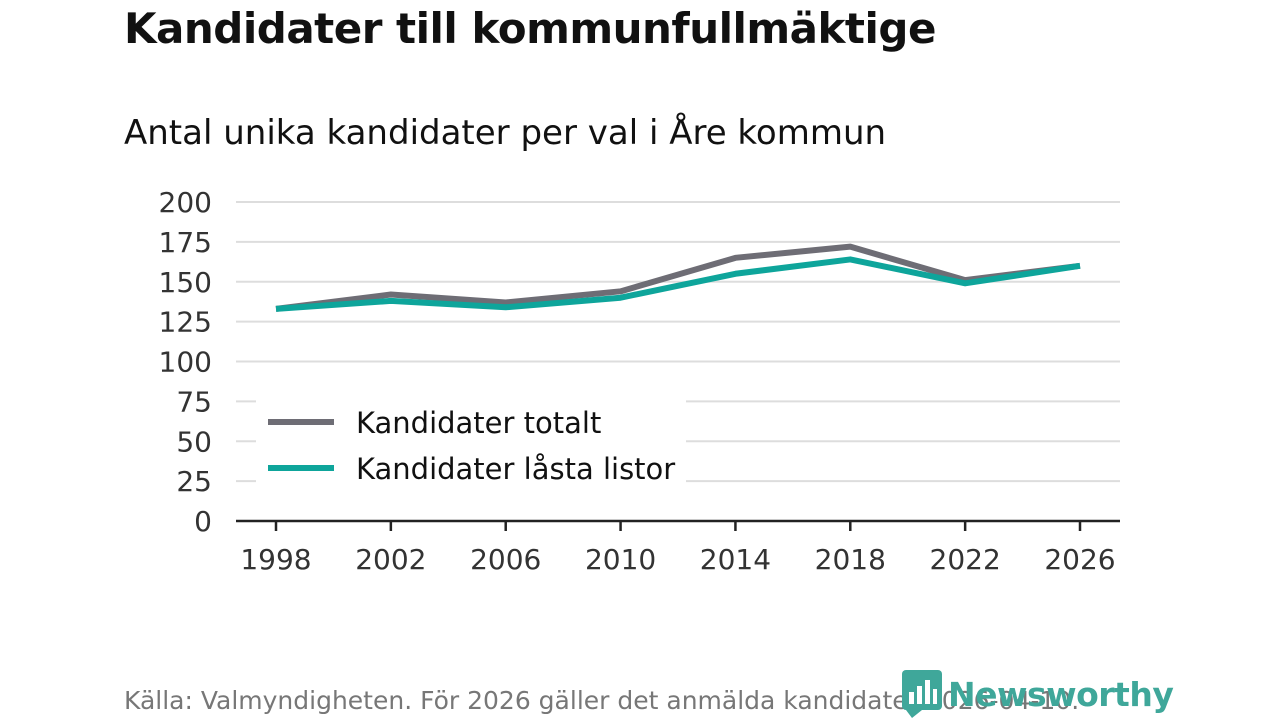 The height and width of the screenshot is (720, 1280). Describe the element at coordinates (515, 469) in the screenshot. I see `legend-label: Kandidater låsta listor` at that location.